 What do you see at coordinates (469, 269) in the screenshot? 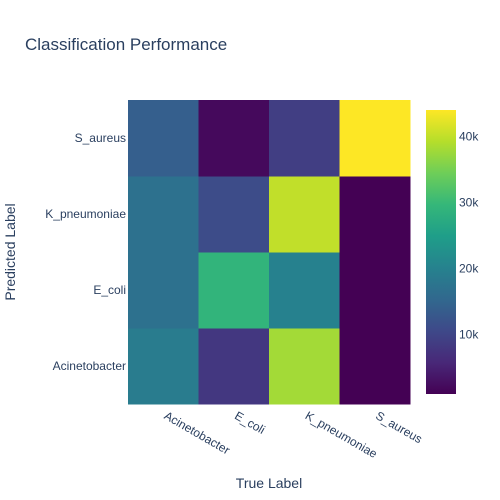
I see `colorbar-tick-label: 20k` at bounding box center [469, 269].